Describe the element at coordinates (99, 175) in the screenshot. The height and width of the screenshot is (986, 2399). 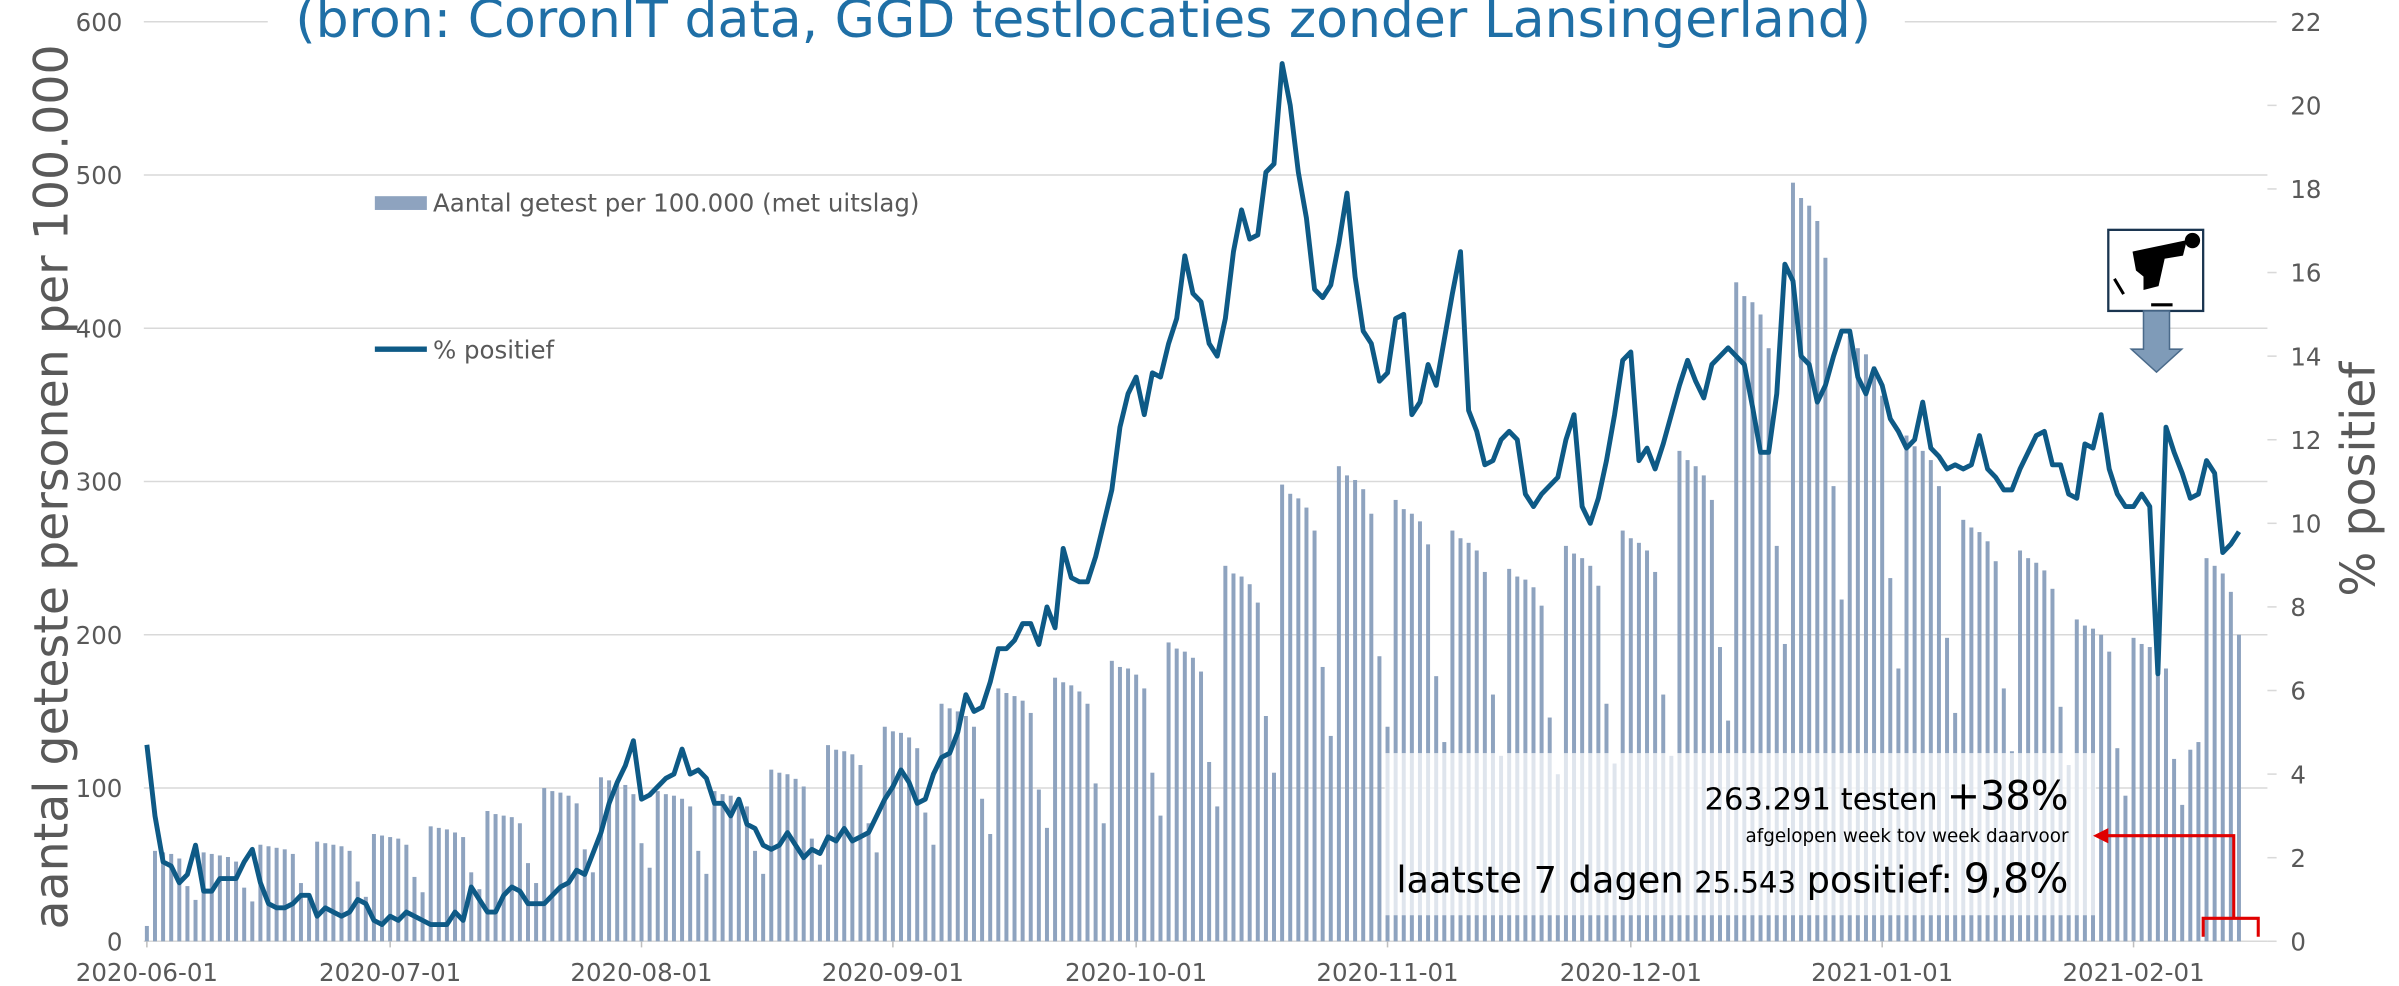
I see `y-tick-label: 500` at that location.